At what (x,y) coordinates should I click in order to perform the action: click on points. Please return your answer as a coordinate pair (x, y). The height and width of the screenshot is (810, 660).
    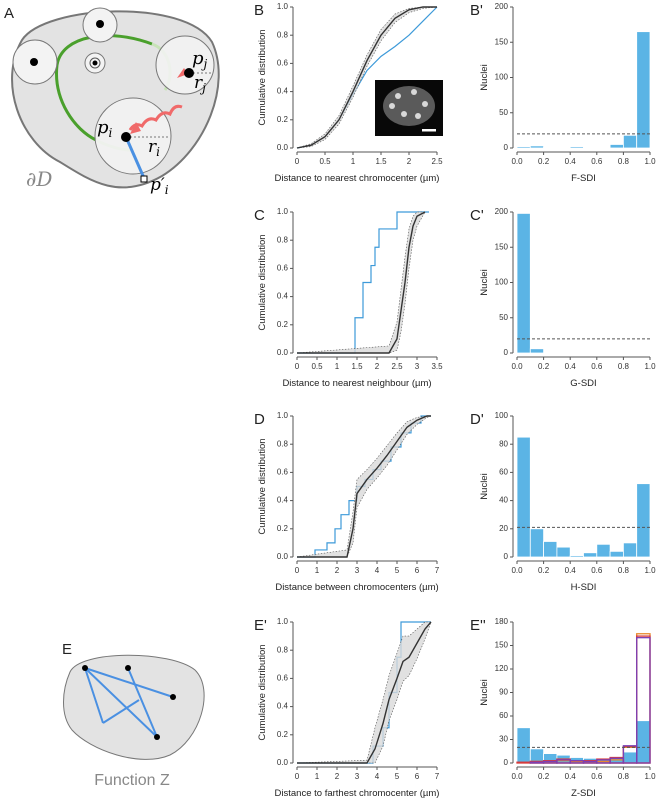
    Looking at the image, I should click on (129, 702).